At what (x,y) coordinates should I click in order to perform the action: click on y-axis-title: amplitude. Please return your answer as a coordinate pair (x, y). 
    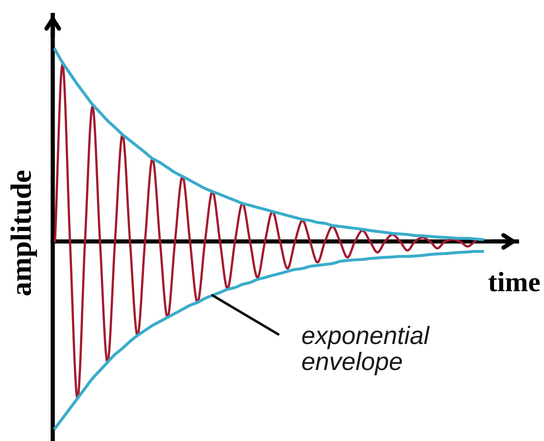
    Looking at the image, I should click on (23, 233).